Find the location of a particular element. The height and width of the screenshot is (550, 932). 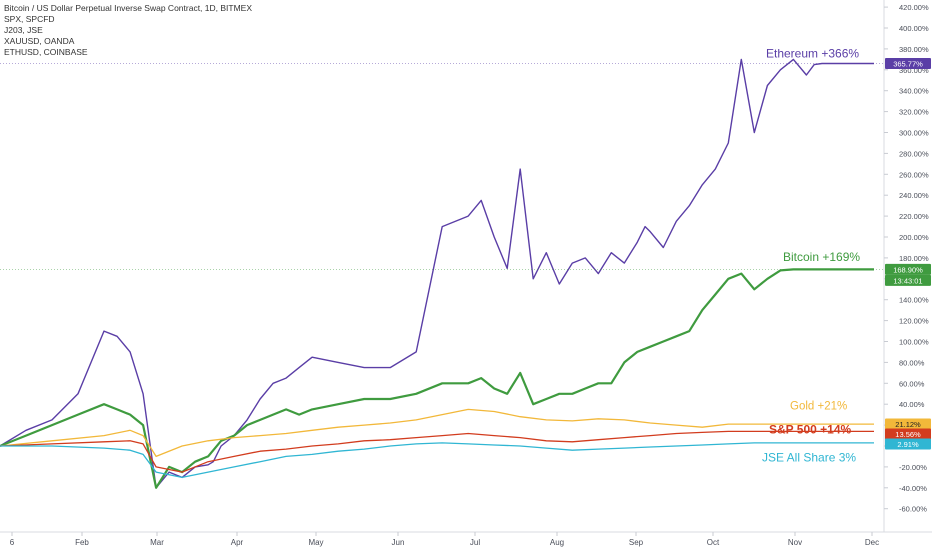

series-line-gold is located at coordinates (437, 433).